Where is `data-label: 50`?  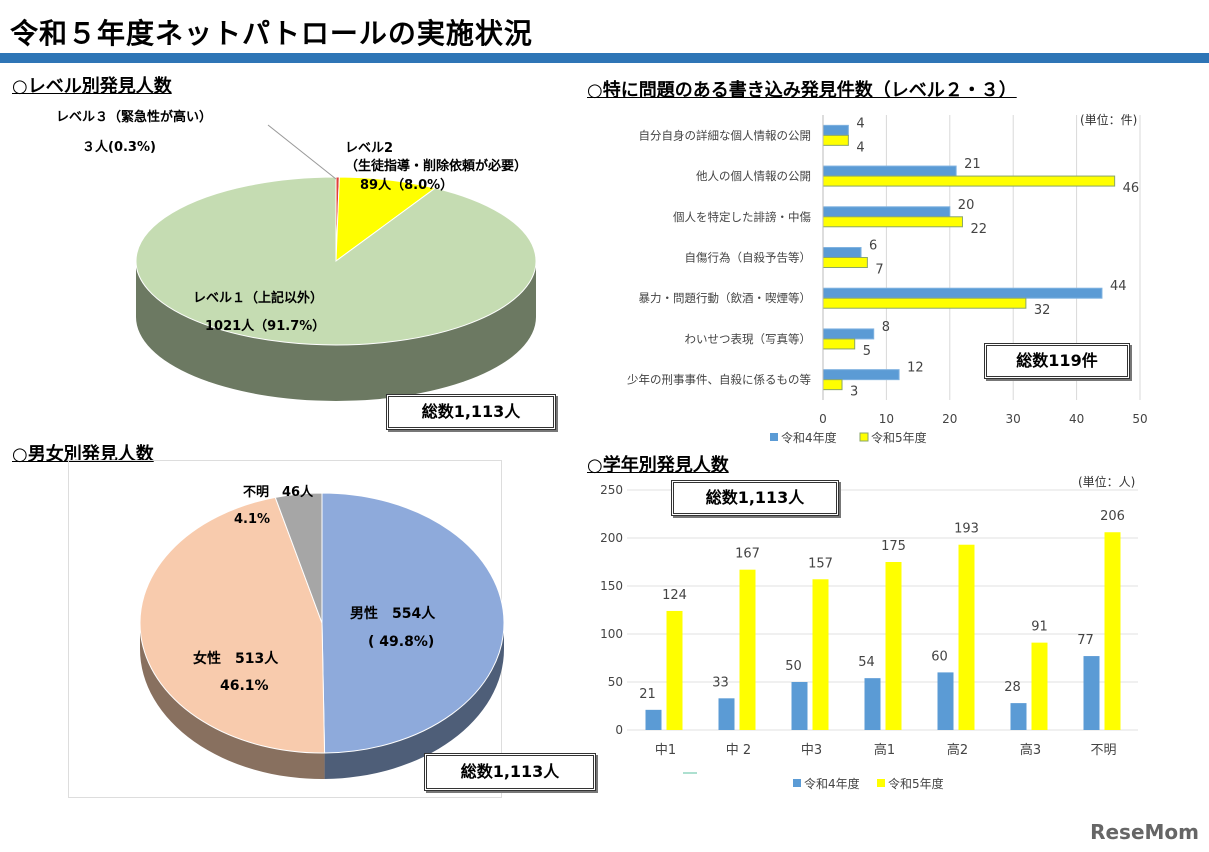 data-label: 50 is located at coordinates (793, 666).